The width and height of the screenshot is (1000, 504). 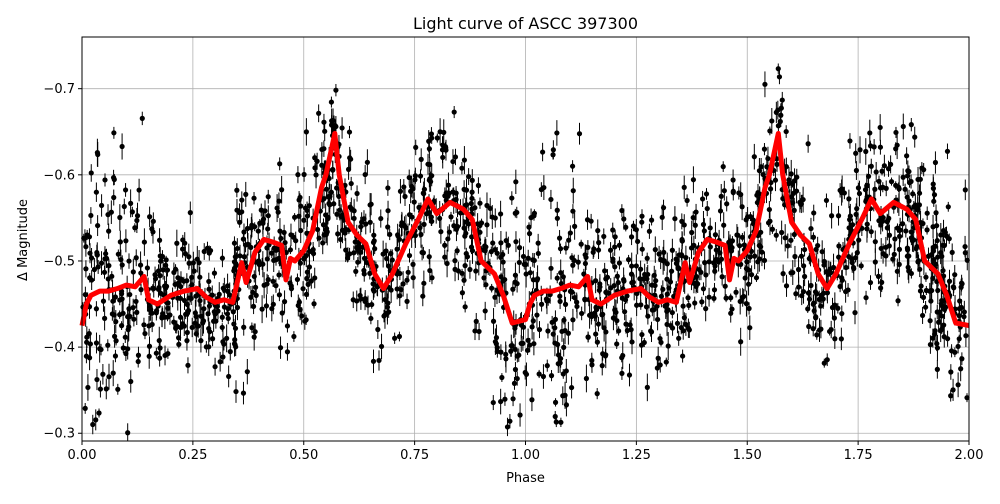 What do you see at coordinates (303, 455) in the screenshot?
I see `x-tick-label: 0.50` at bounding box center [303, 455].